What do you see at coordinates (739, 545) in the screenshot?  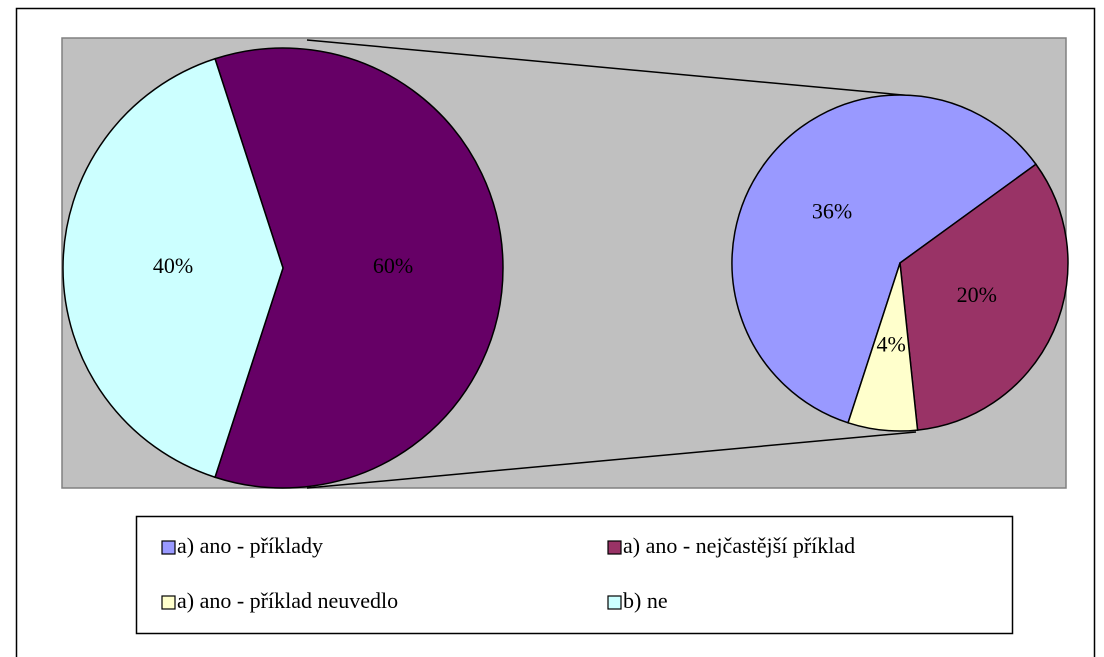 I see `legend-label: a) ano - nejčastější příklad` at bounding box center [739, 545].